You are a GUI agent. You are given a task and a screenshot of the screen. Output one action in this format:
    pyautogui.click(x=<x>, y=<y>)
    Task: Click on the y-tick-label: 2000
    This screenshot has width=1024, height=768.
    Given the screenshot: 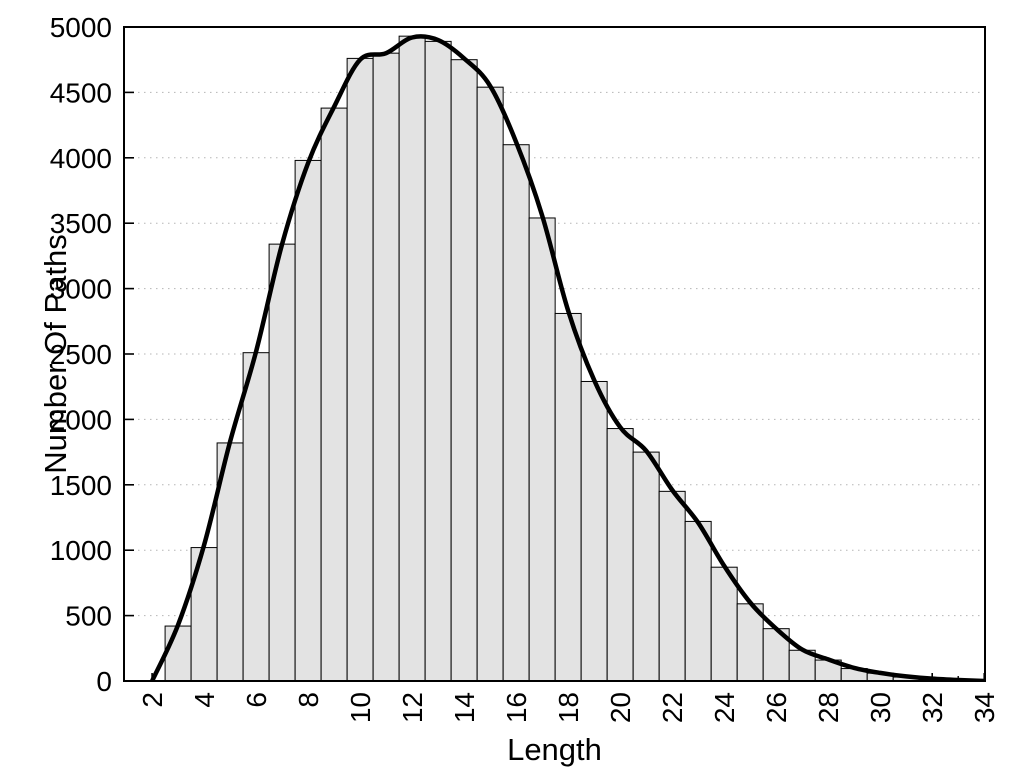 What is the action you would take?
    pyautogui.click(x=81, y=419)
    